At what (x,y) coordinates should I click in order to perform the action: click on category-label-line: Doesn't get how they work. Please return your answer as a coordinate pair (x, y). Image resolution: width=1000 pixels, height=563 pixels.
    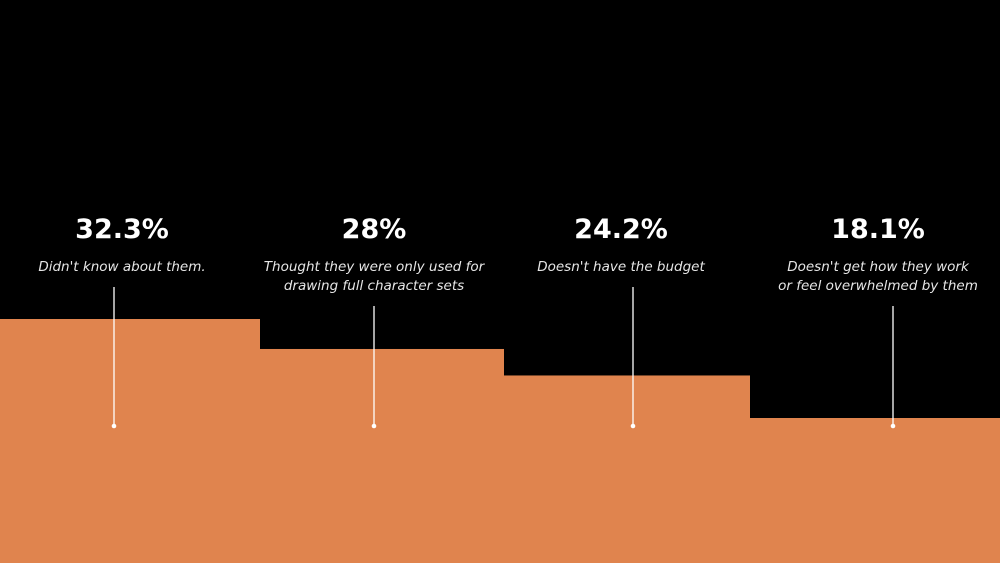
    Looking at the image, I should click on (878, 267).